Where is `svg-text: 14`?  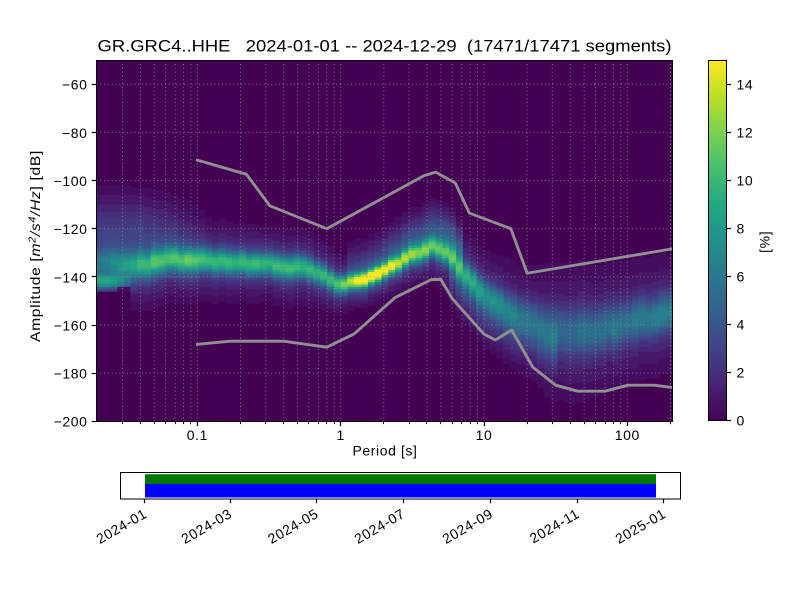
svg-text: 14 is located at coordinates (745, 84).